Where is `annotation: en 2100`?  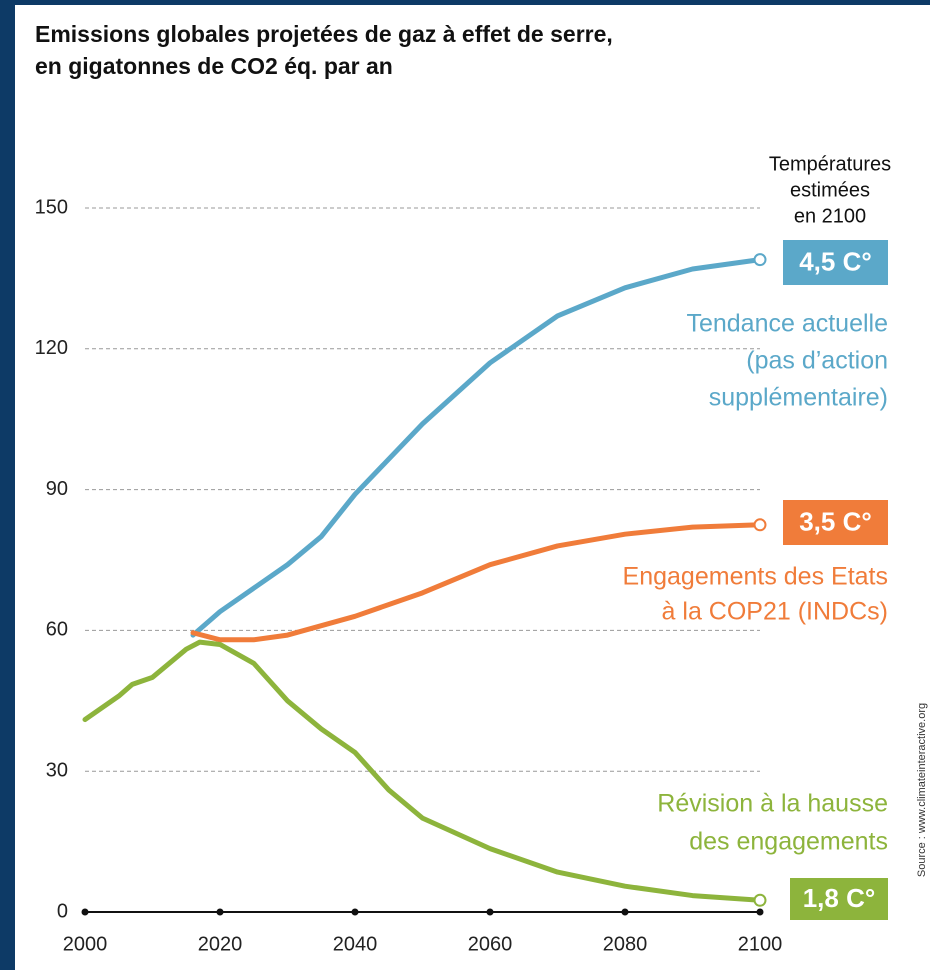 annotation: en 2100 is located at coordinates (830, 216).